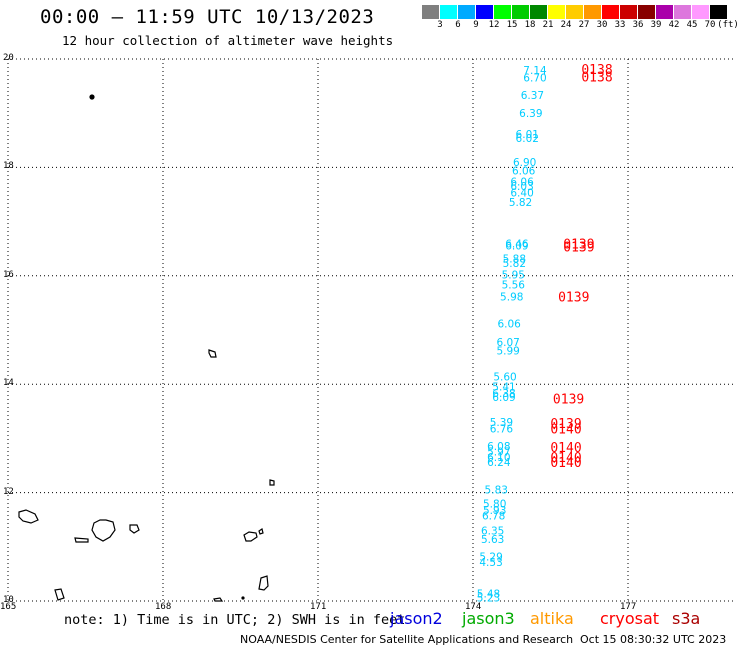 This screenshot has height=650, width=740. Describe the element at coordinates (503, 394) in the screenshot. I see `wave-height-value: 6.38` at that location.